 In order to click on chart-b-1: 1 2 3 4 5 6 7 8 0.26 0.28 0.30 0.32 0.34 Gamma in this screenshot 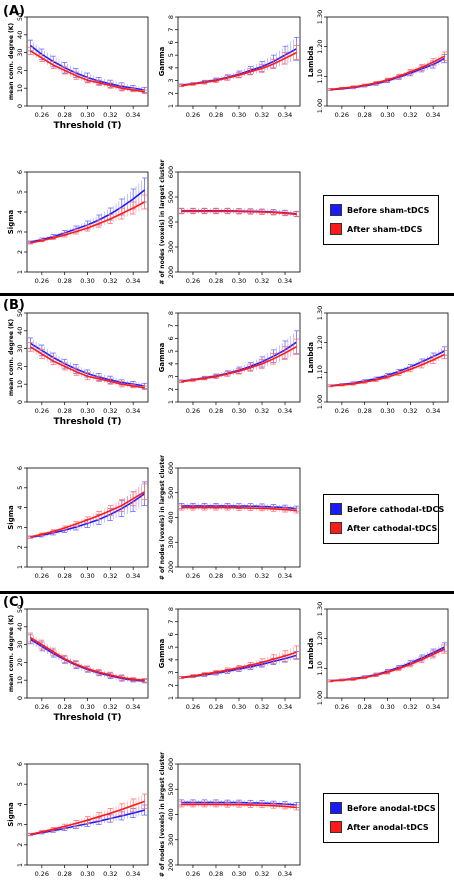, I will do `click(229, 363)`.